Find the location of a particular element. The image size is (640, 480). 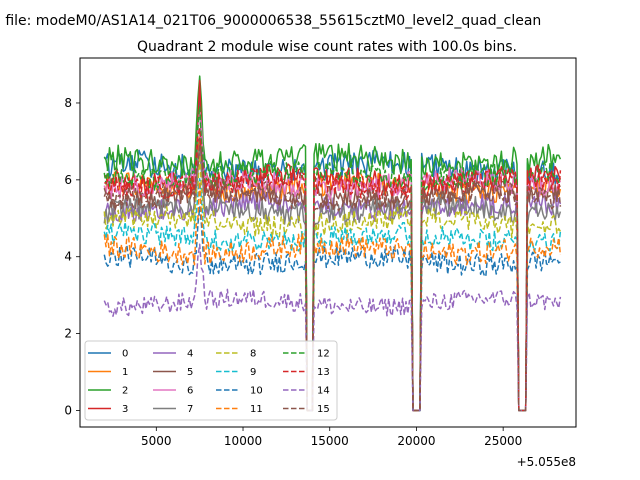

legend-frame is located at coordinates (211, 380).